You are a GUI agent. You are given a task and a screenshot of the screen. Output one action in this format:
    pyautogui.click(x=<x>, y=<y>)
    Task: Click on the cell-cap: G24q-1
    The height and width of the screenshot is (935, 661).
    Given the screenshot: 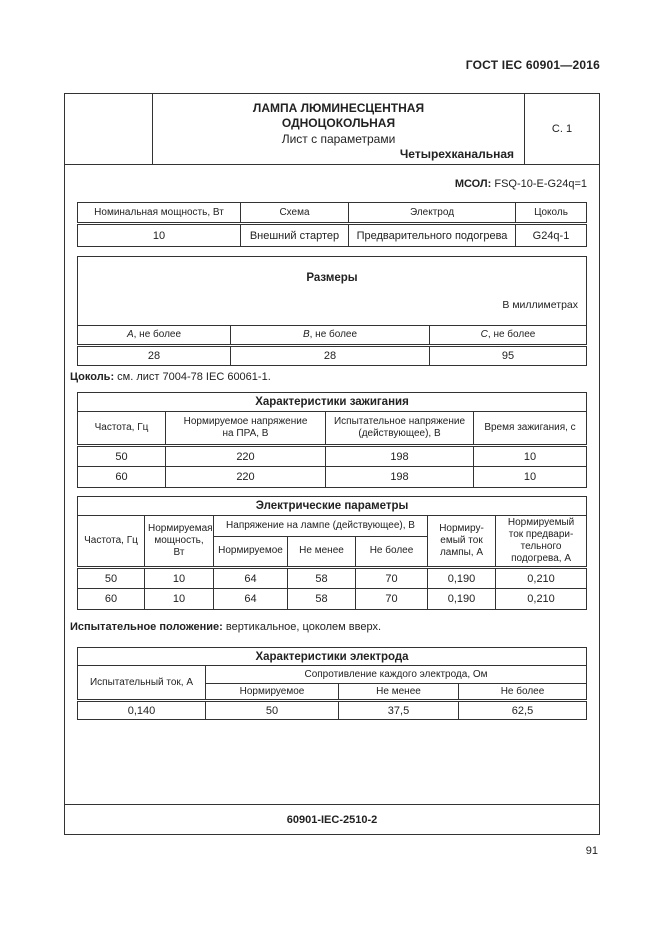 What is the action you would take?
    pyautogui.click(x=551, y=235)
    